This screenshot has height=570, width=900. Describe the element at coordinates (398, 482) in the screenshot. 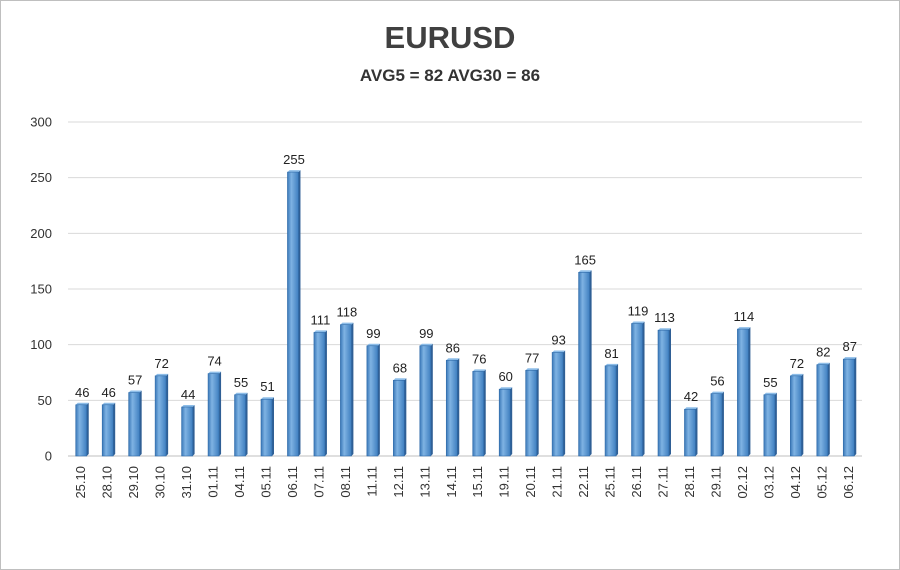

I see `x-tick-label: 12.11` at that location.